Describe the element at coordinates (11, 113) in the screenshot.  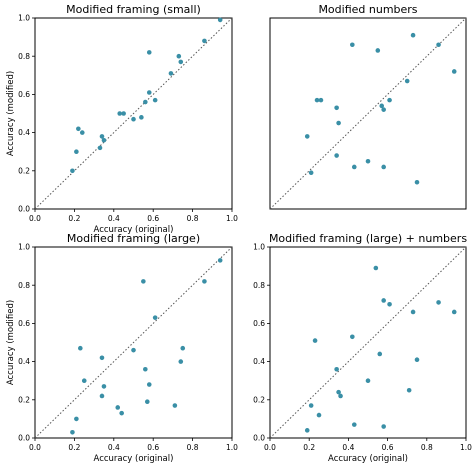
I see `y-axis-label: Accuracy (modified)` at that location.